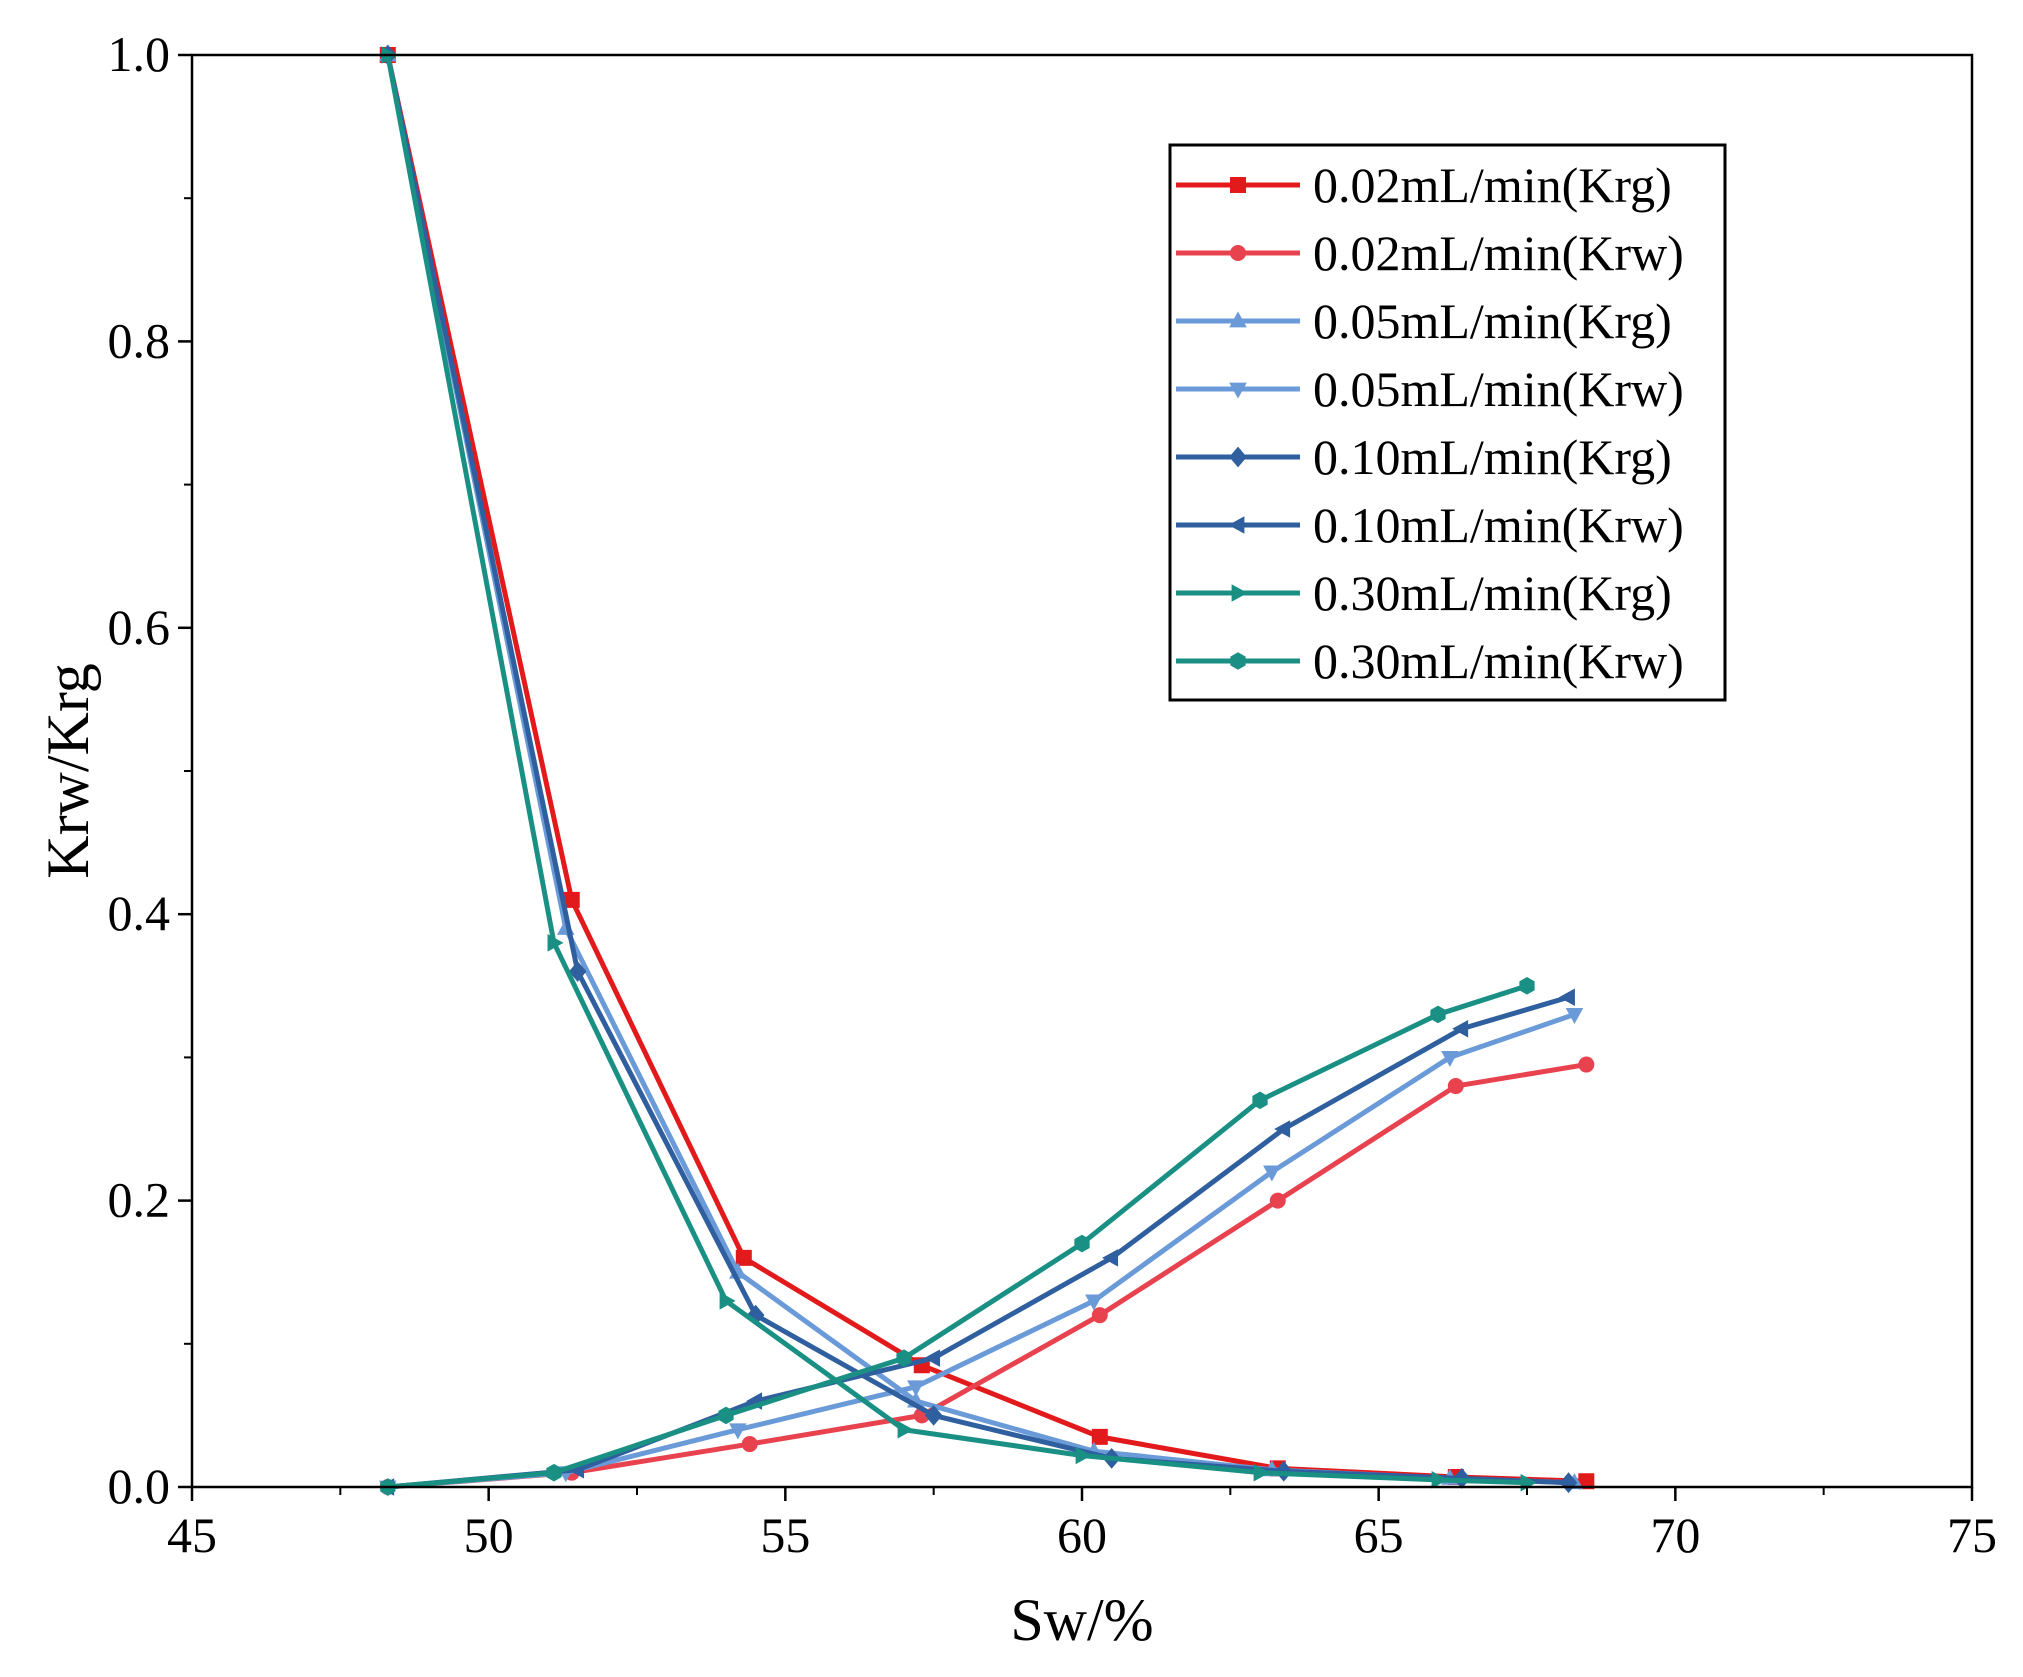  Describe the element at coordinates (785, 1535) in the screenshot. I see `x-tick-label-2: 55` at that location.